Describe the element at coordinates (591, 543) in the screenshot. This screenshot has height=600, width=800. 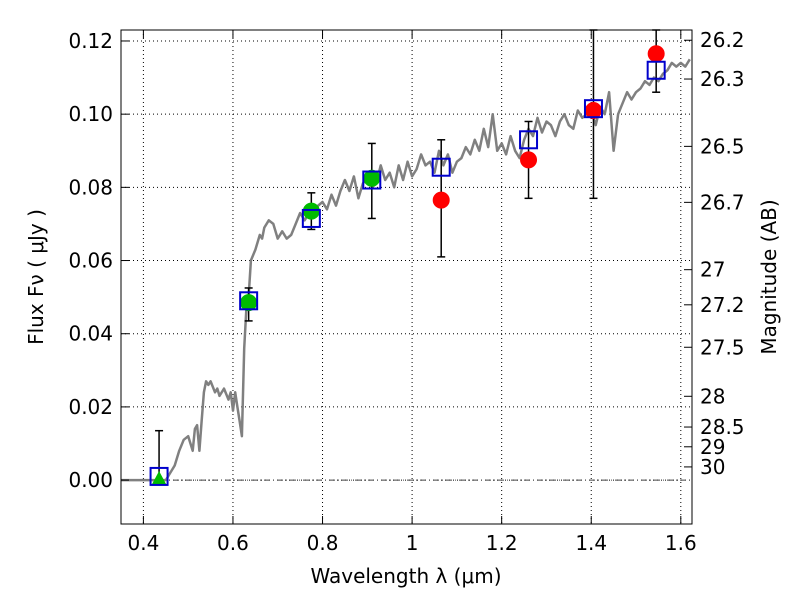
I see `x-tick-label: 1.4` at that location.